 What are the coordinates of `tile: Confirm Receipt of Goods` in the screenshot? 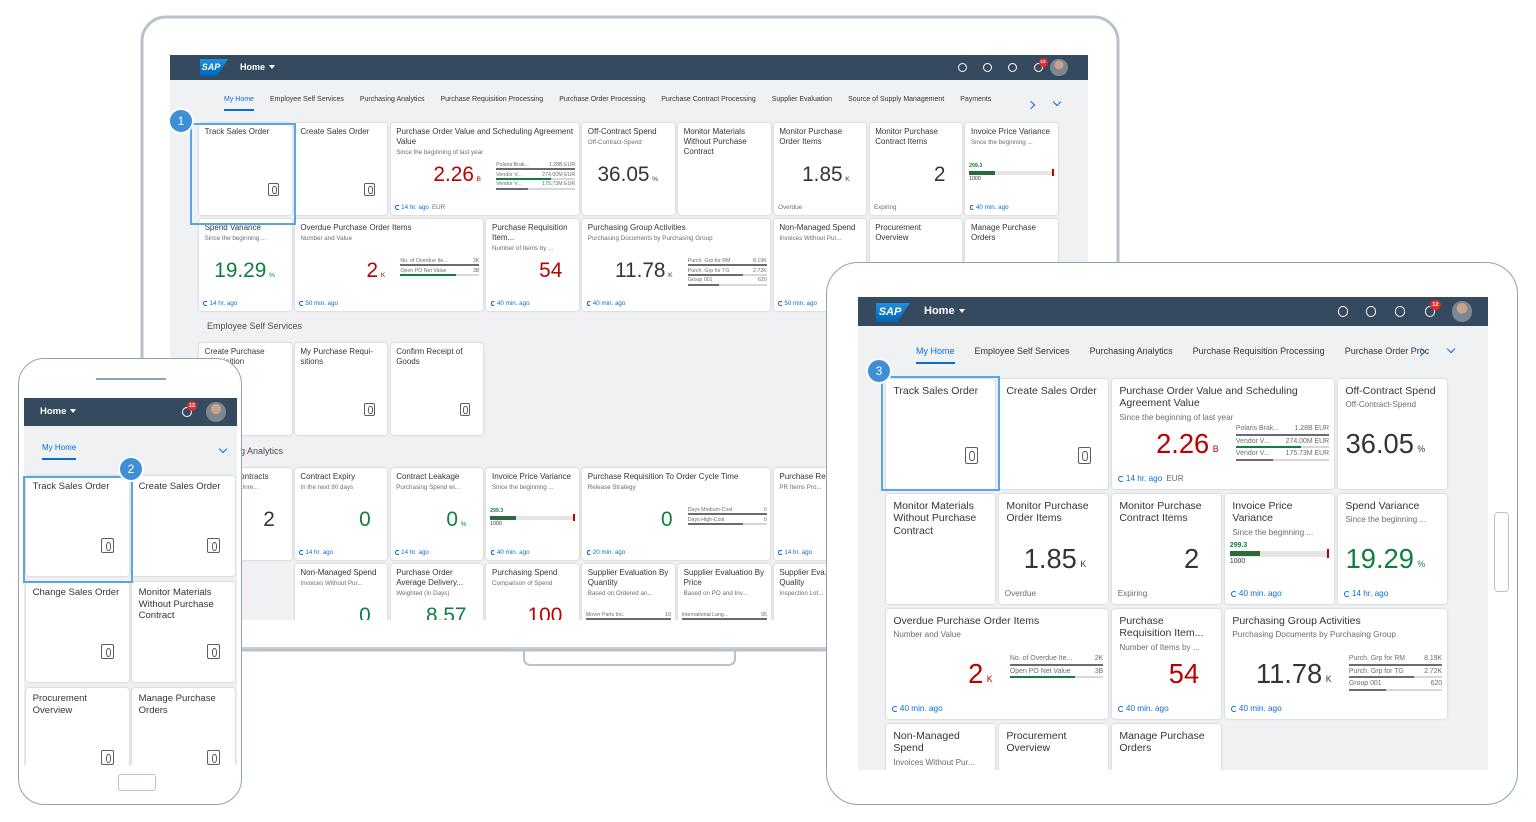 It's located at (437, 389).